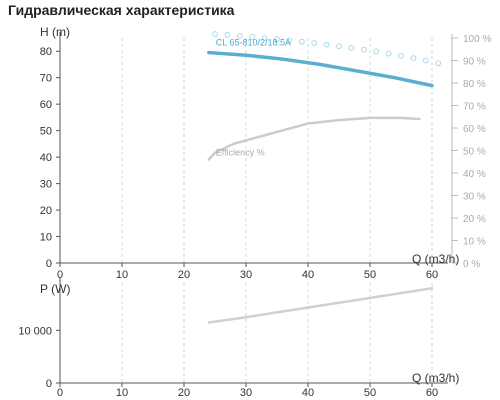 This screenshot has width=500, height=400. I want to click on head-y2-tick-label: 70 %, so click(474, 107).